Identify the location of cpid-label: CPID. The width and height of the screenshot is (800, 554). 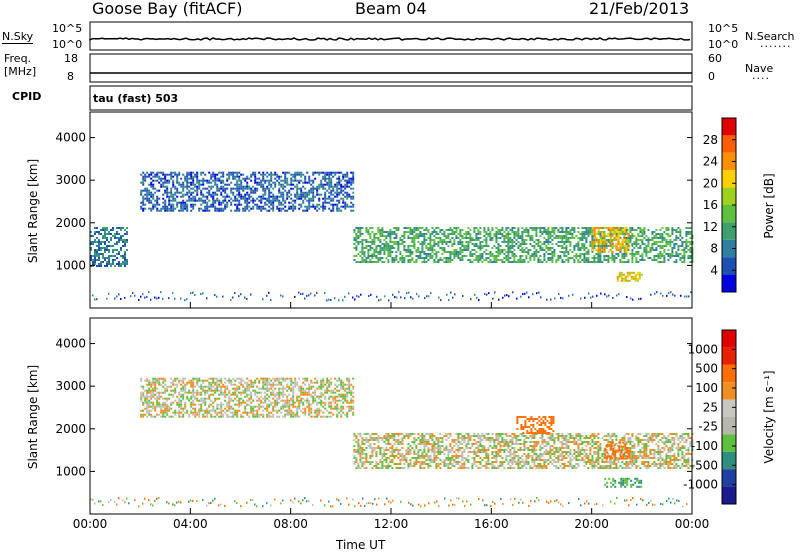
(27, 96).